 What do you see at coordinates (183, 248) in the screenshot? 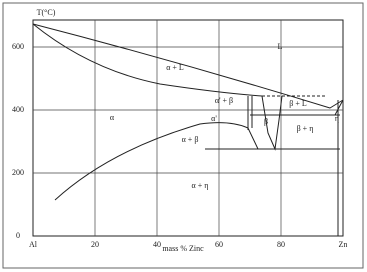
I see `x-axis-label: mass % Zinc` at bounding box center [183, 248].